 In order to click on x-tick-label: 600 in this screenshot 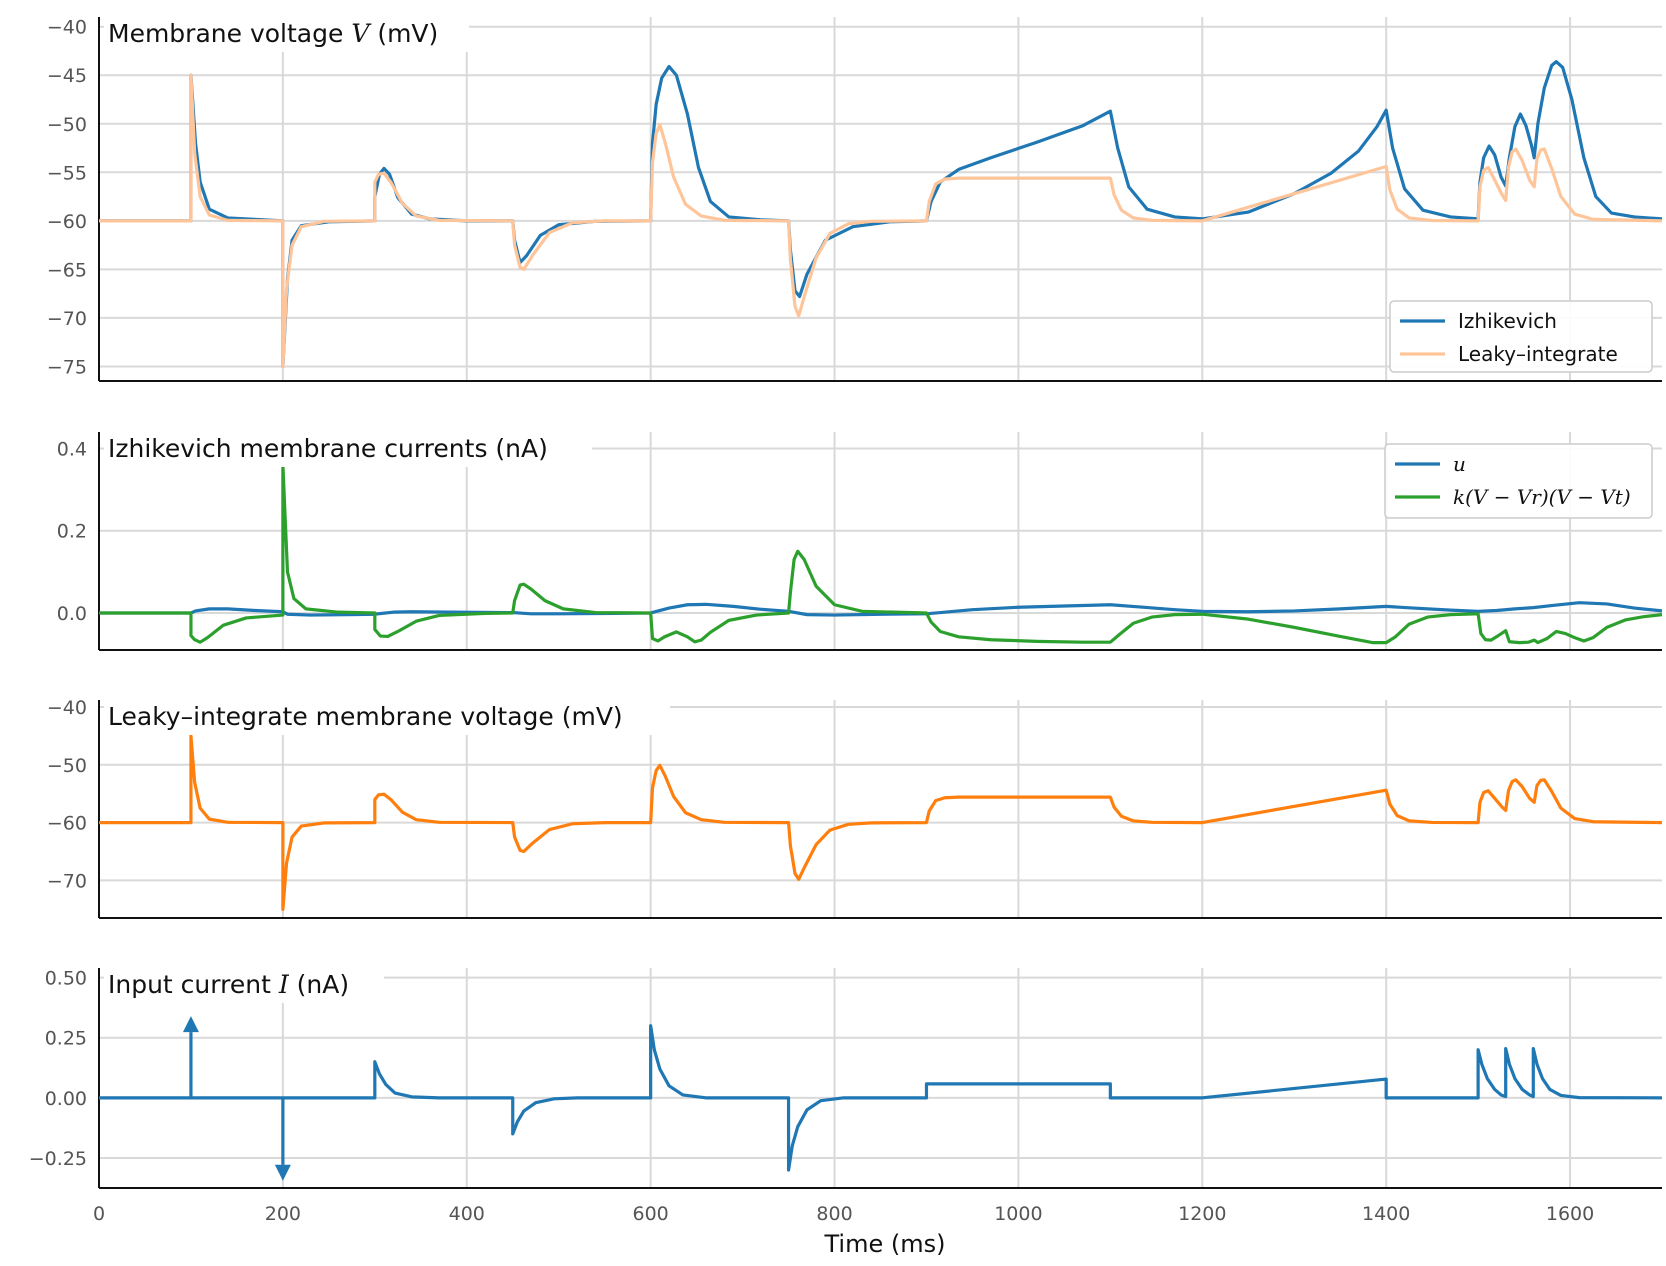, I will do `click(651, 1214)`.